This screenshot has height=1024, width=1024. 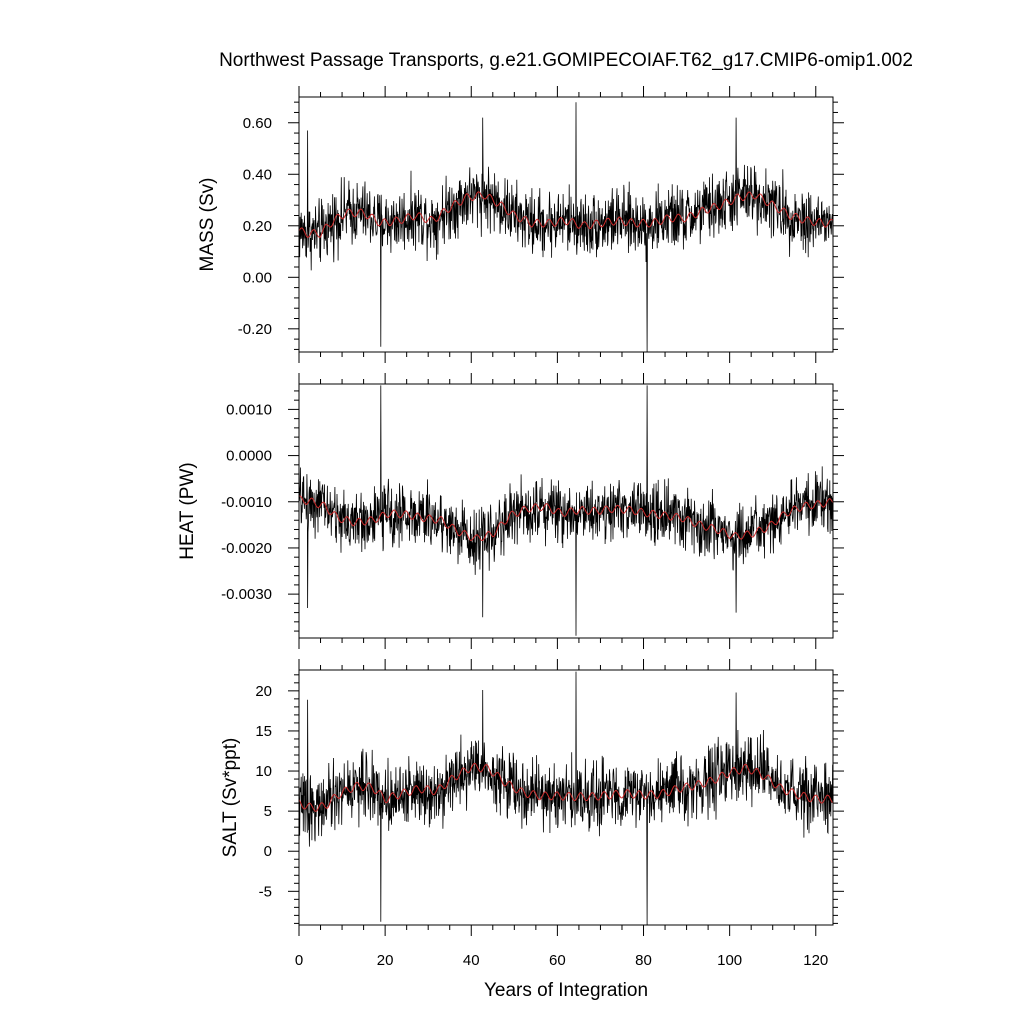 I want to click on heat-y-tick-label: -0.0010, so click(x=246, y=502).